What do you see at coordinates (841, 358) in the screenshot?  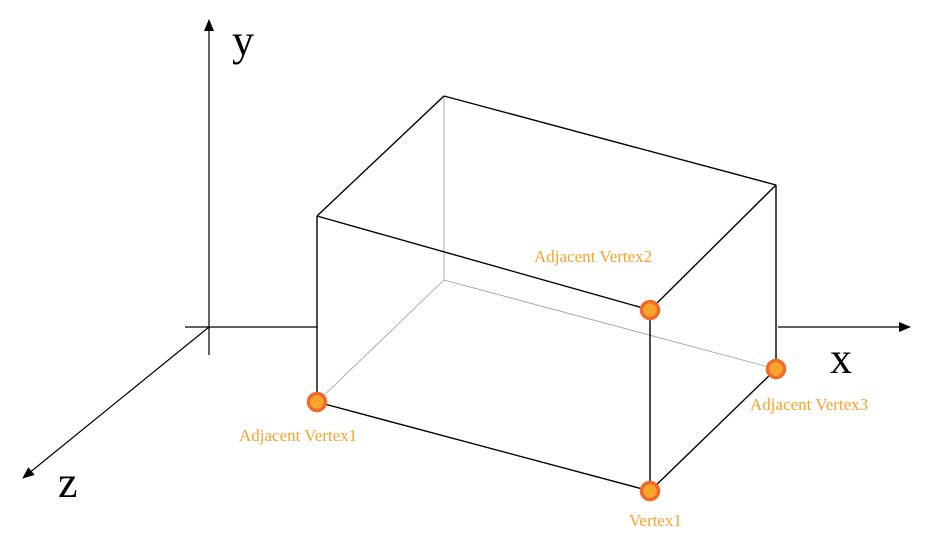 I see `x-axis-label: x` at bounding box center [841, 358].